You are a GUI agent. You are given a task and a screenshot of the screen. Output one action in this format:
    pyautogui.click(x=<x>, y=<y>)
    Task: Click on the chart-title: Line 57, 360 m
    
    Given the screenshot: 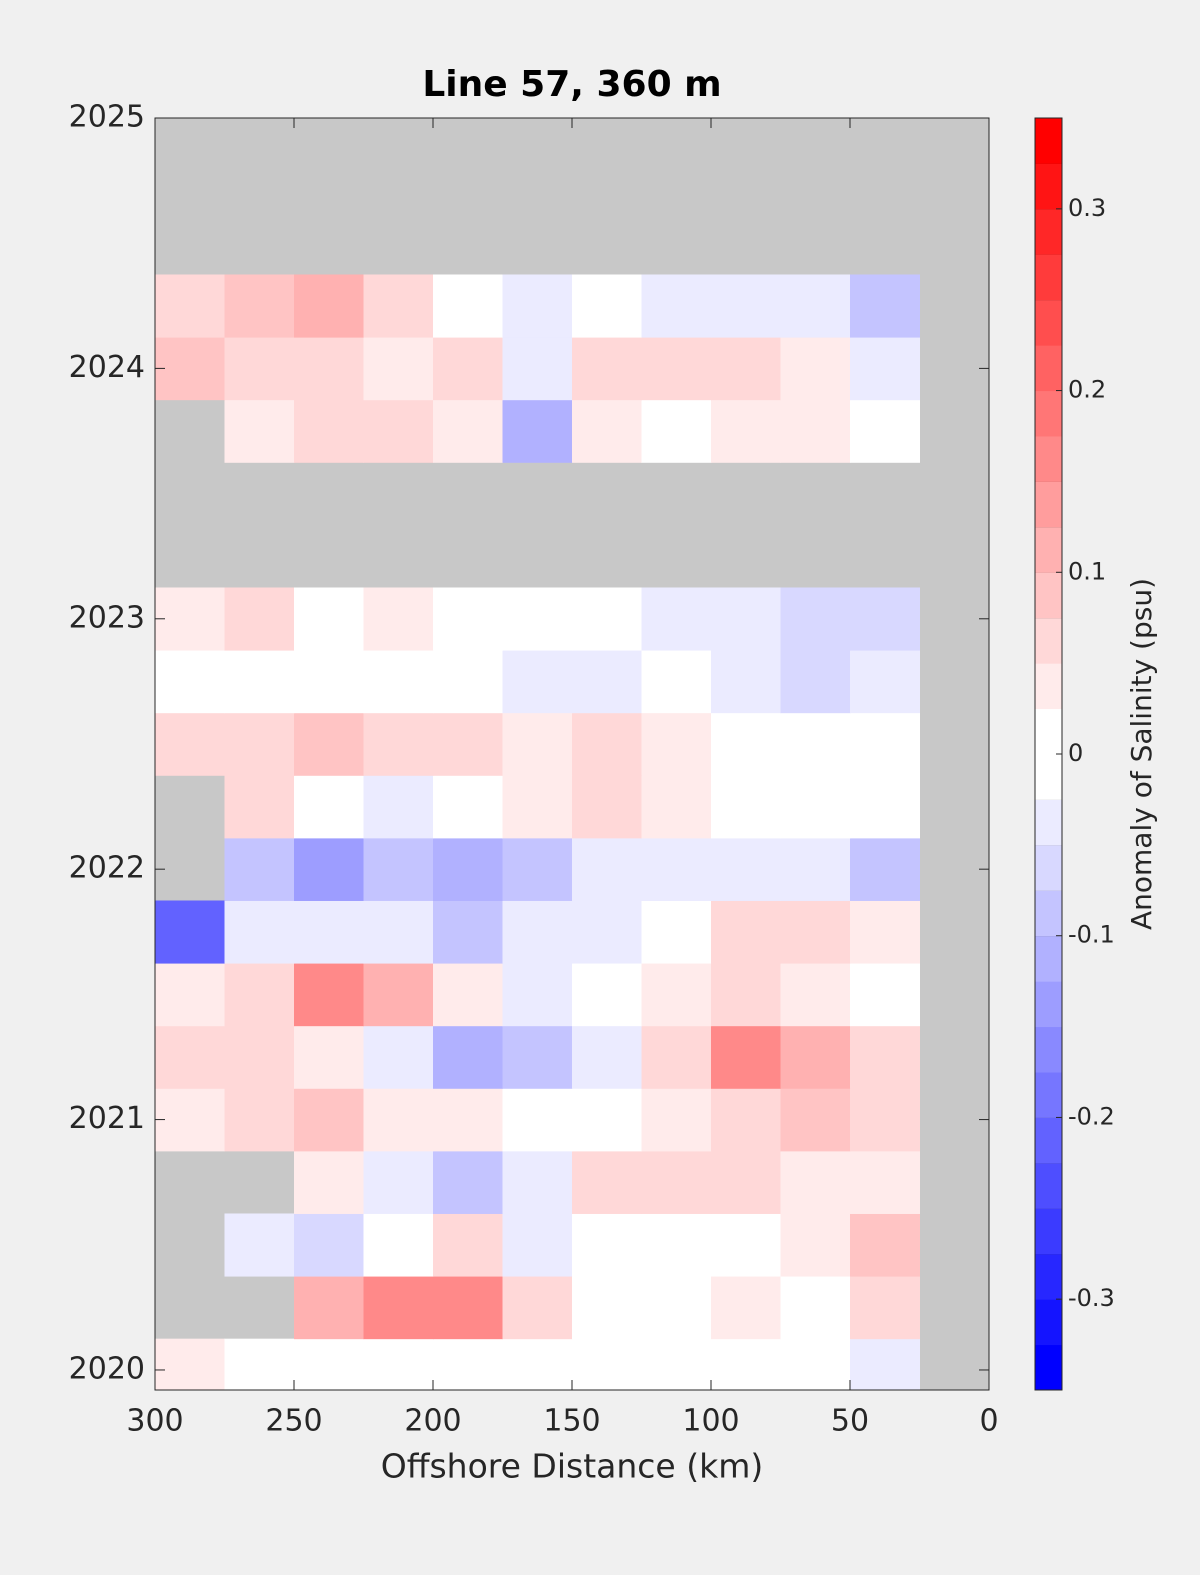 What is the action you would take?
    pyautogui.click(x=571, y=84)
    